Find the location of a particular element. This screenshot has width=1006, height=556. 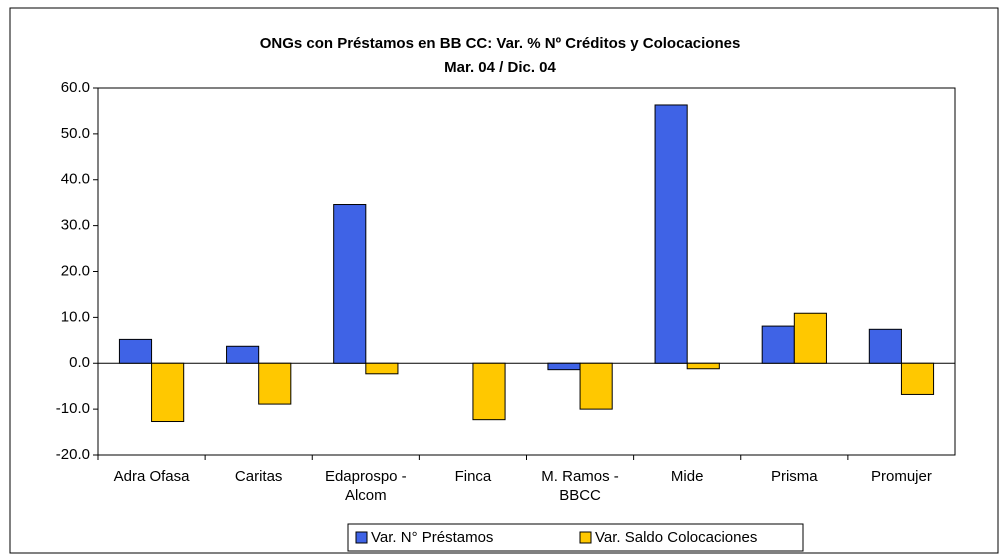

x-tick-label: Prisma is located at coordinates (794, 476).